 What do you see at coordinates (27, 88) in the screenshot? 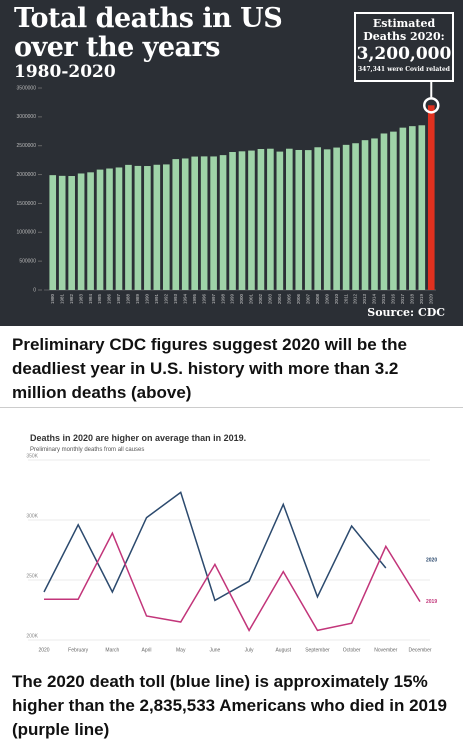
I see `y-tick-label: 3500000` at bounding box center [27, 88].